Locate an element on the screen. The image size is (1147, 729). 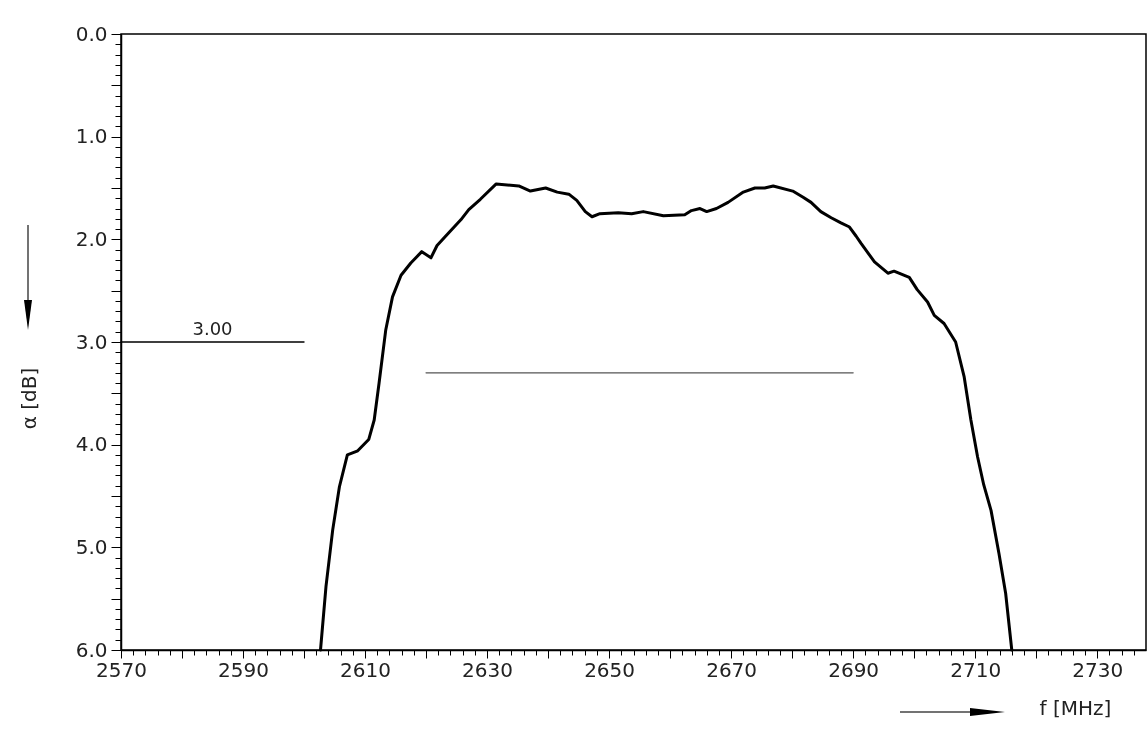
y-tick-label: 1.0 is located at coordinates (91, 136).